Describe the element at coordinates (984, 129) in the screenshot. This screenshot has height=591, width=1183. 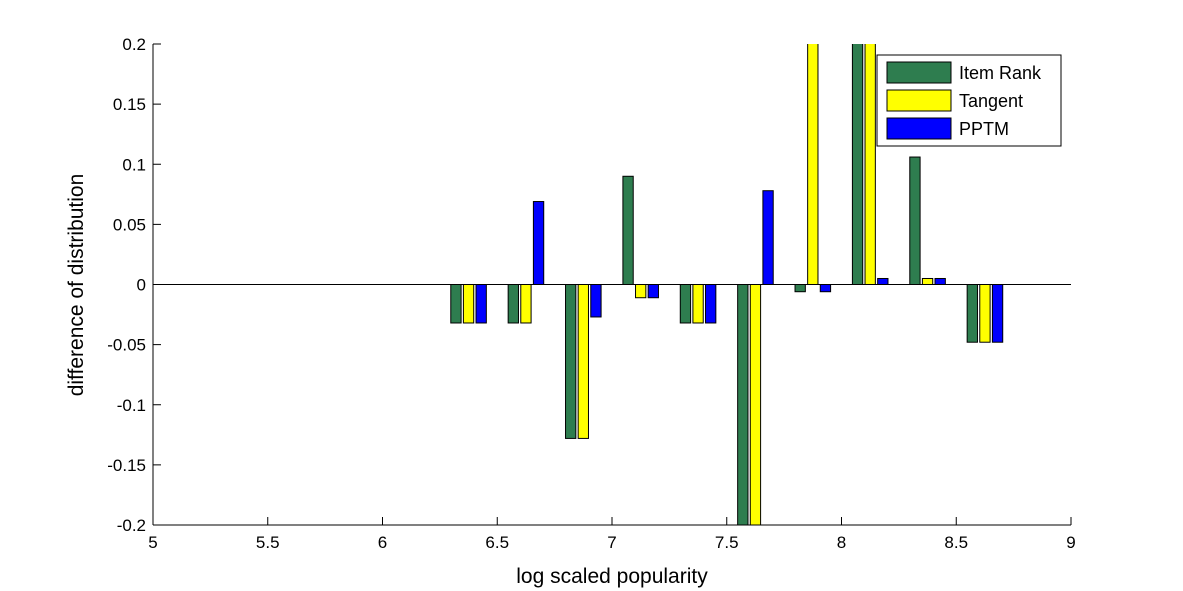
I see `legend-label-pptm: PPTM` at that location.